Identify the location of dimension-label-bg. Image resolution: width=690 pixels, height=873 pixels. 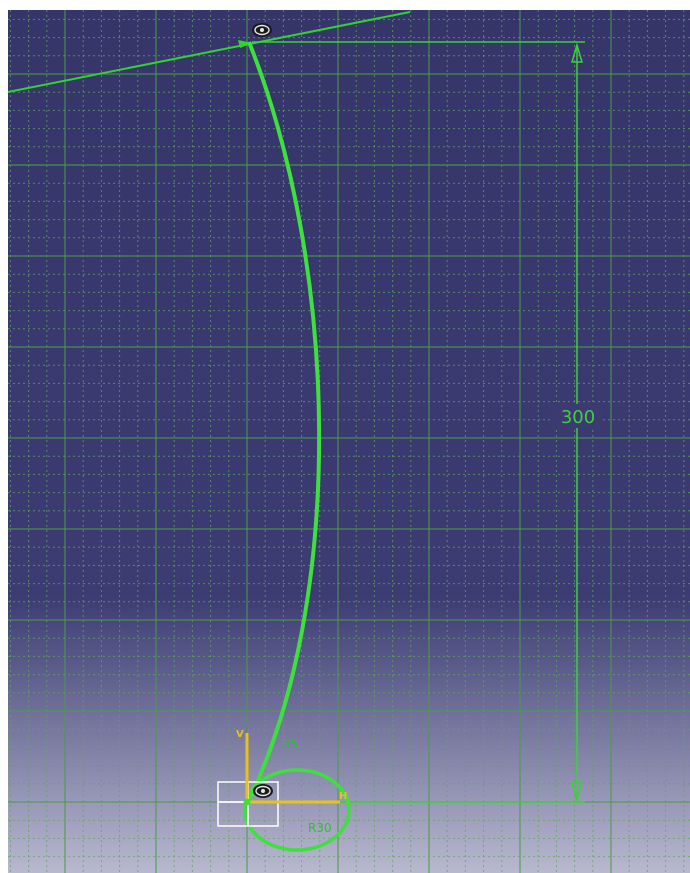
(577, 416).